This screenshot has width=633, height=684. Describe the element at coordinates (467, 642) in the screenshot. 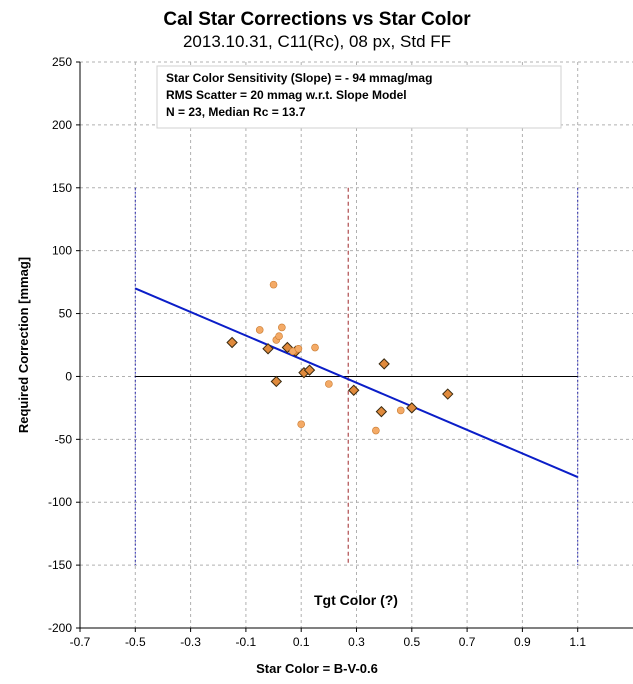

I see `x-tick-label: 0.7` at that location.